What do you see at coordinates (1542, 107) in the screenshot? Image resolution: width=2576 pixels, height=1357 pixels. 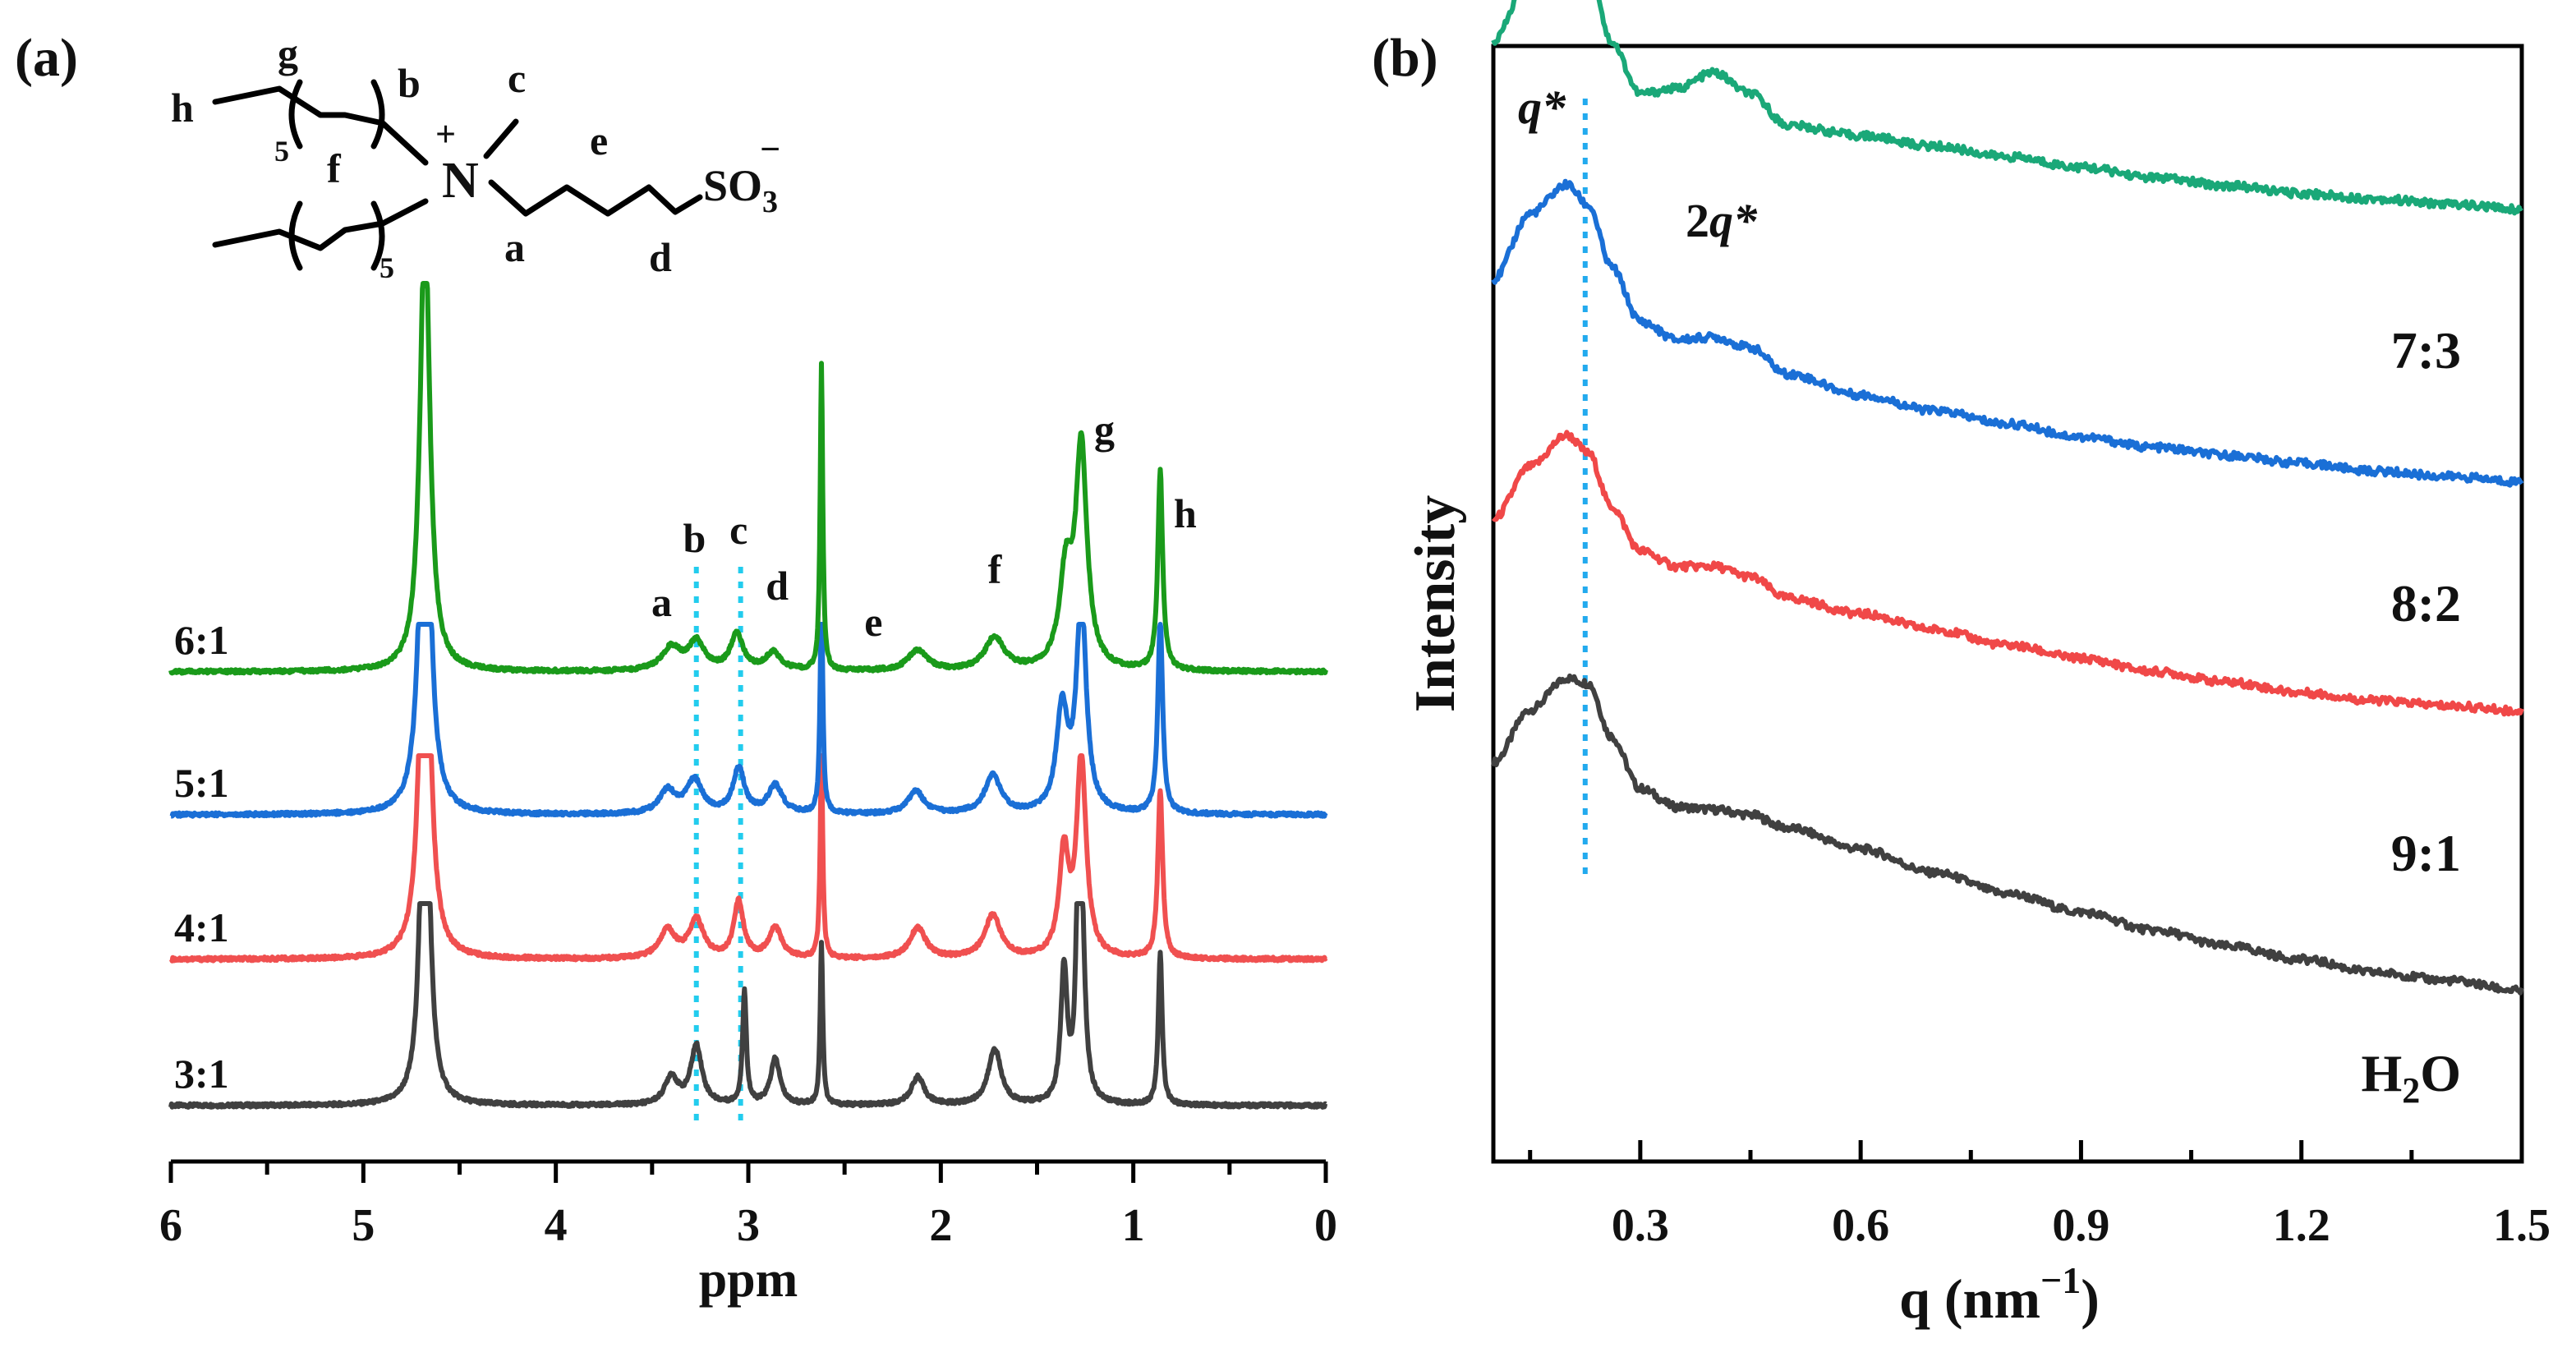 I see `q-star-label: q*` at bounding box center [1542, 107].